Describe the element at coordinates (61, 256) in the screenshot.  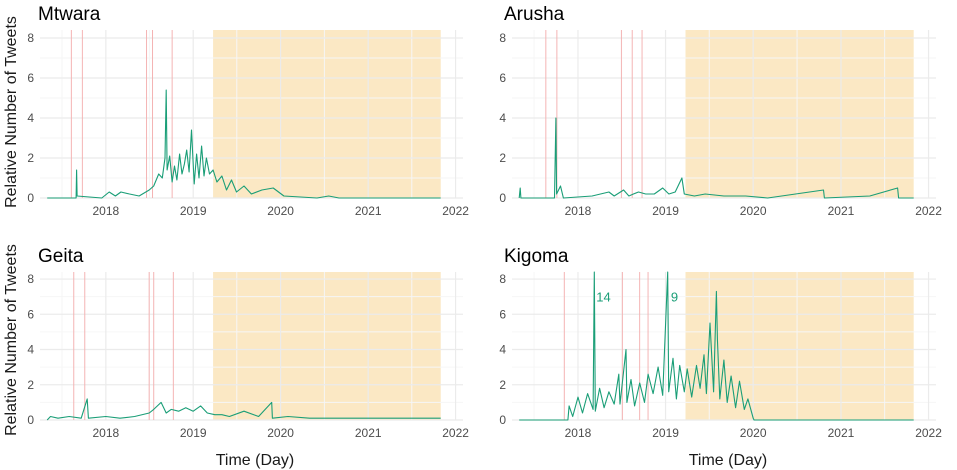
I see `panel-title: Geita` at that location.